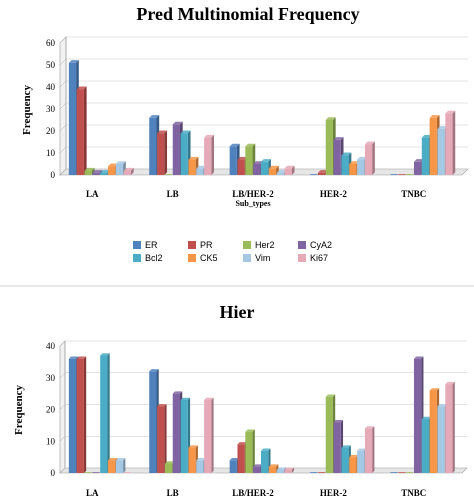  I want to click on bar-ki67-tnbc, so click(450, 142).